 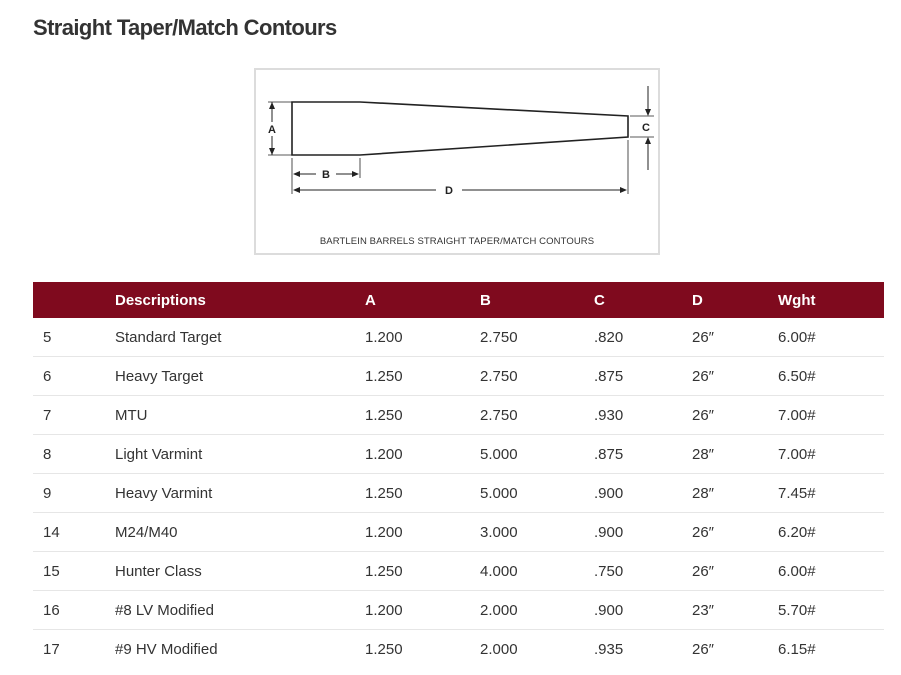 What do you see at coordinates (240, 571) in the screenshot?
I see `cell-description: Hunter Class` at bounding box center [240, 571].